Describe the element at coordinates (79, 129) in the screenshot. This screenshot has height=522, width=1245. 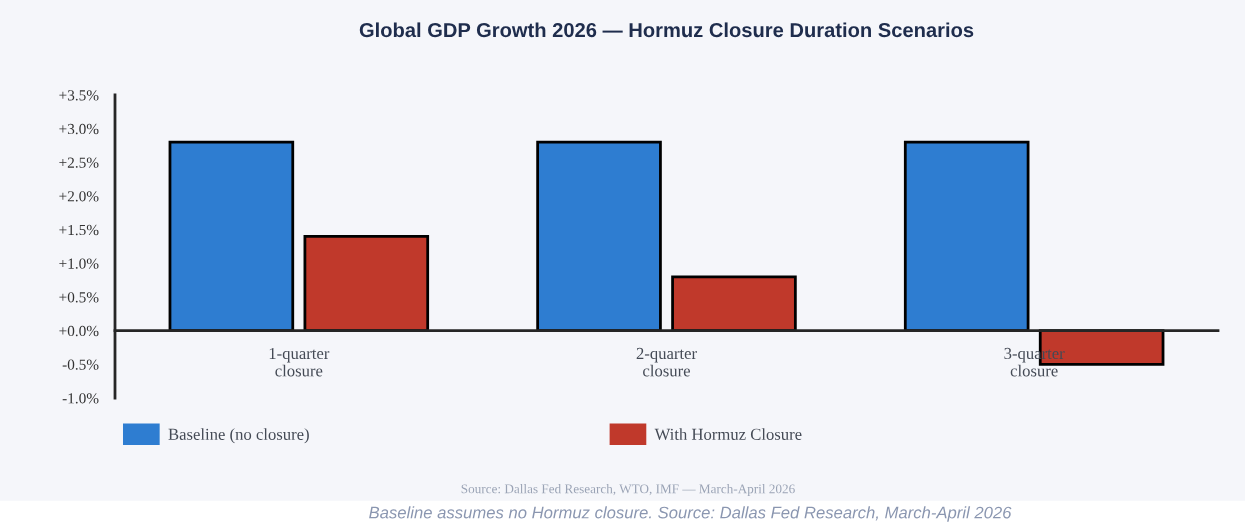
I see `y-tick-label: +3.0%` at that location.